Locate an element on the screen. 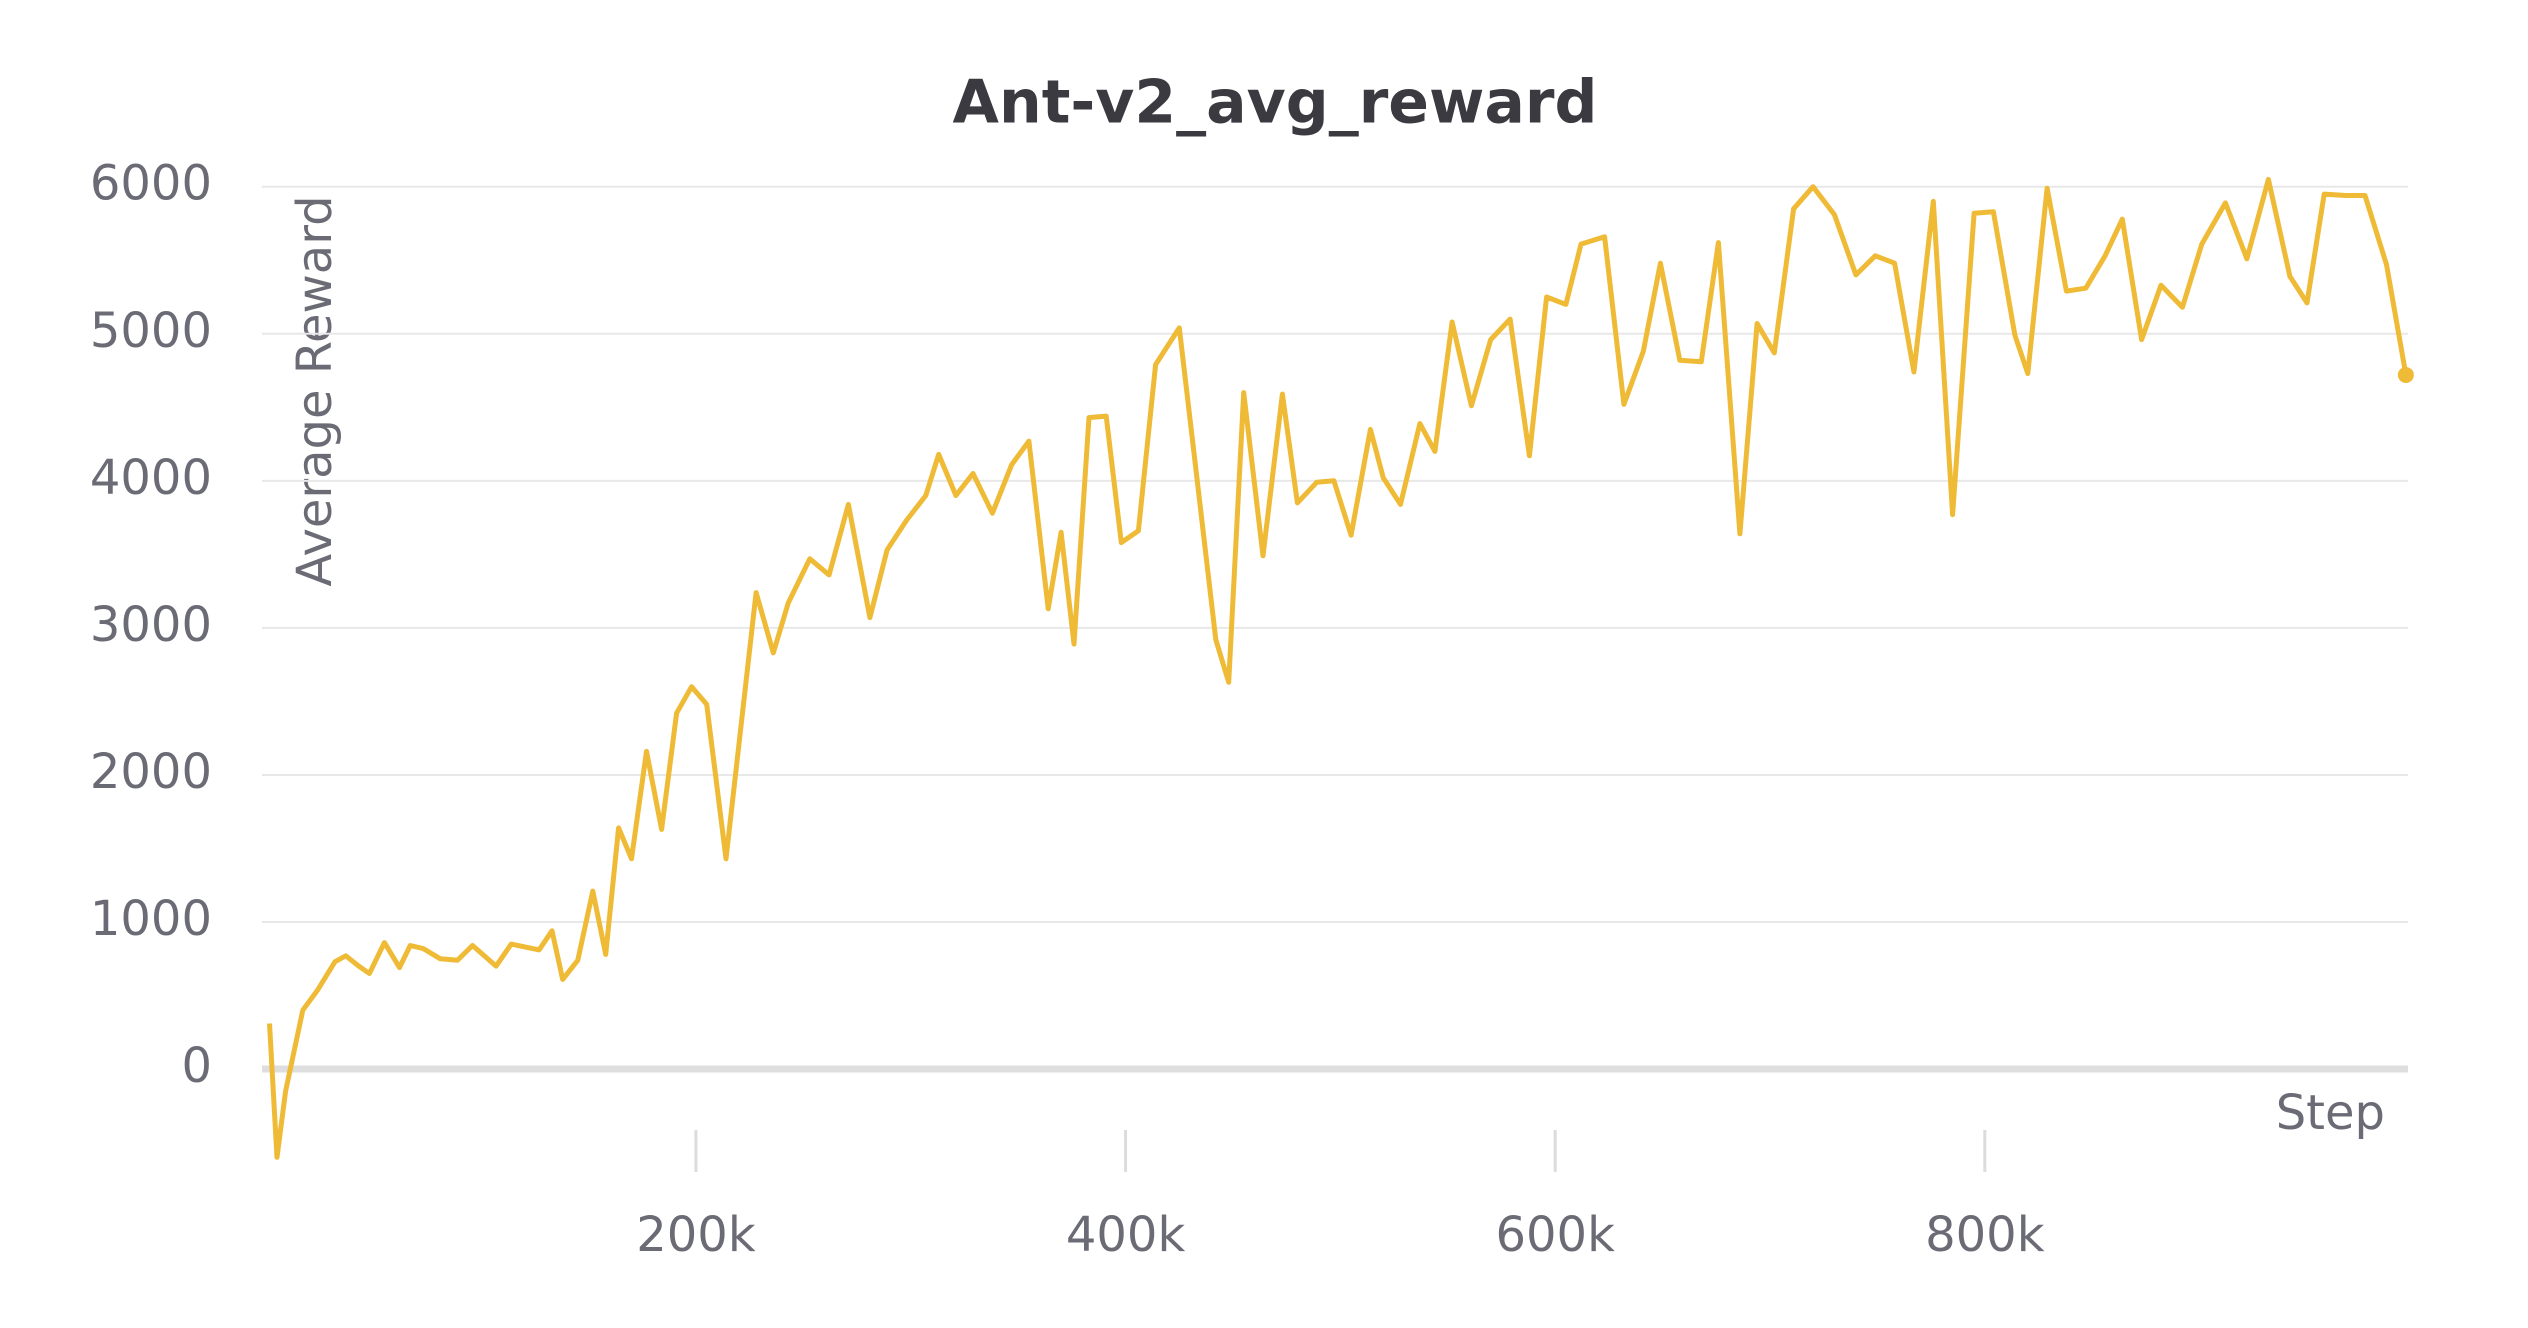 This screenshot has height=1328, width=2528. y-tick-label: 6000 is located at coordinates (151, 184).